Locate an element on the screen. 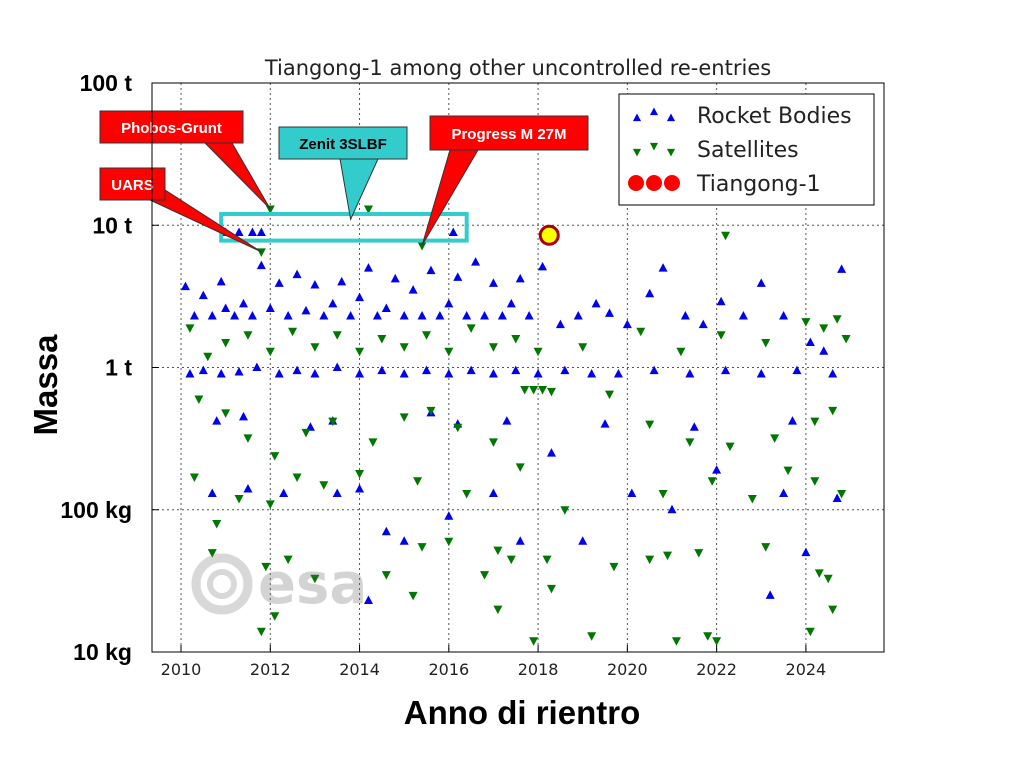  callout-label: UARS is located at coordinates (132, 185).